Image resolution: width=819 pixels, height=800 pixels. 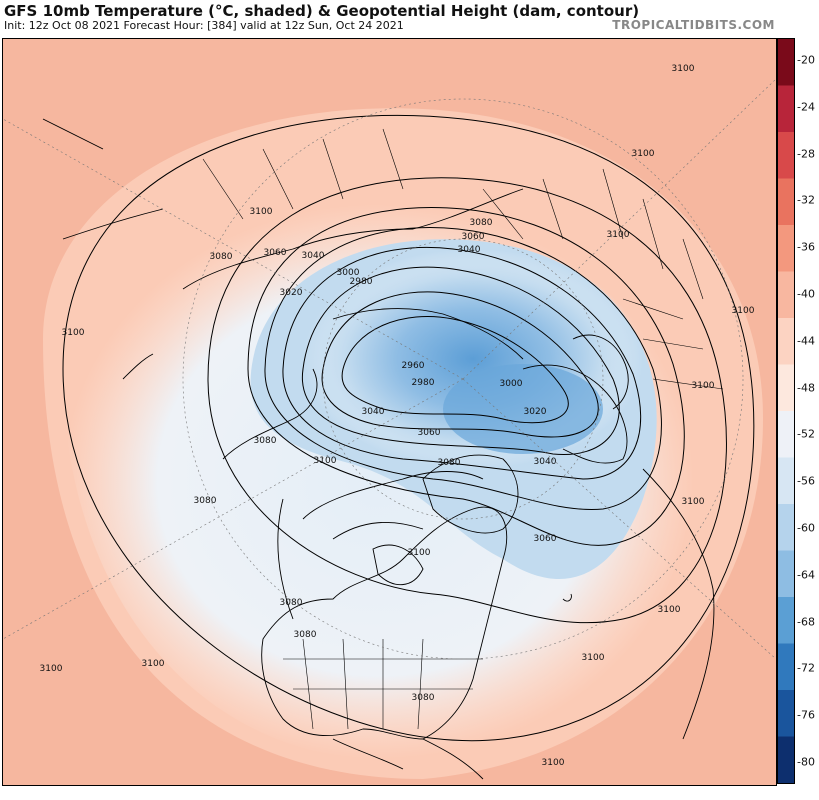 I want to click on hudson-bay-coast, so click(x=398, y=565).